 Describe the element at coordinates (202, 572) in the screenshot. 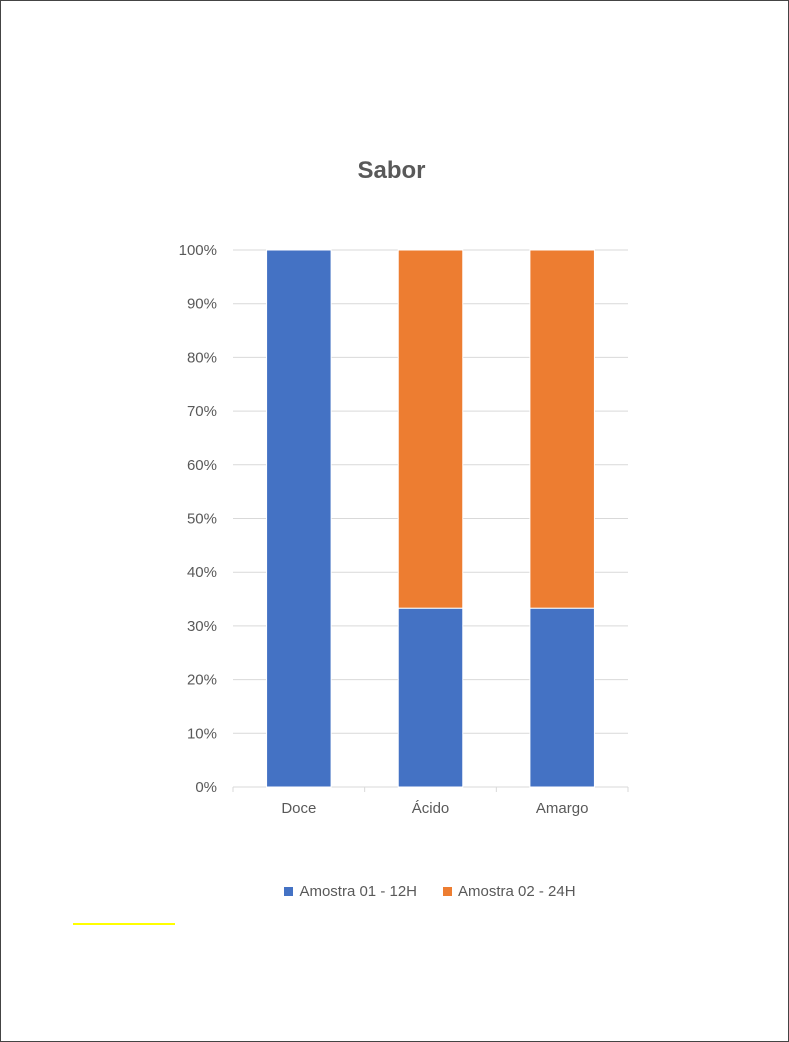

I see `y-tick-label: 40%` at that location.